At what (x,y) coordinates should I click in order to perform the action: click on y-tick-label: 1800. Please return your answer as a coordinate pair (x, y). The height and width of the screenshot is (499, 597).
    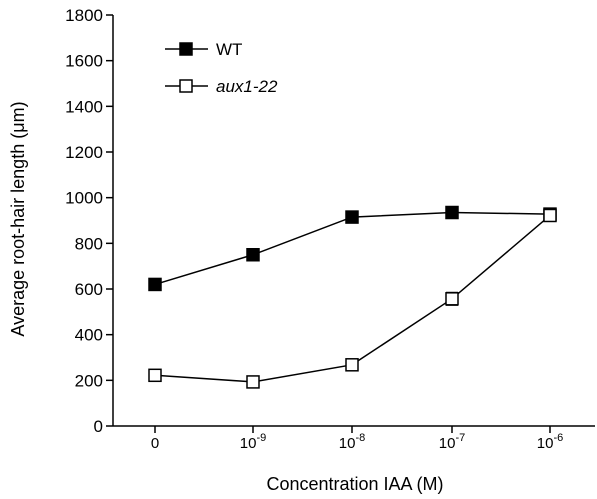
    Looking at the image, I should click on (84, 15).